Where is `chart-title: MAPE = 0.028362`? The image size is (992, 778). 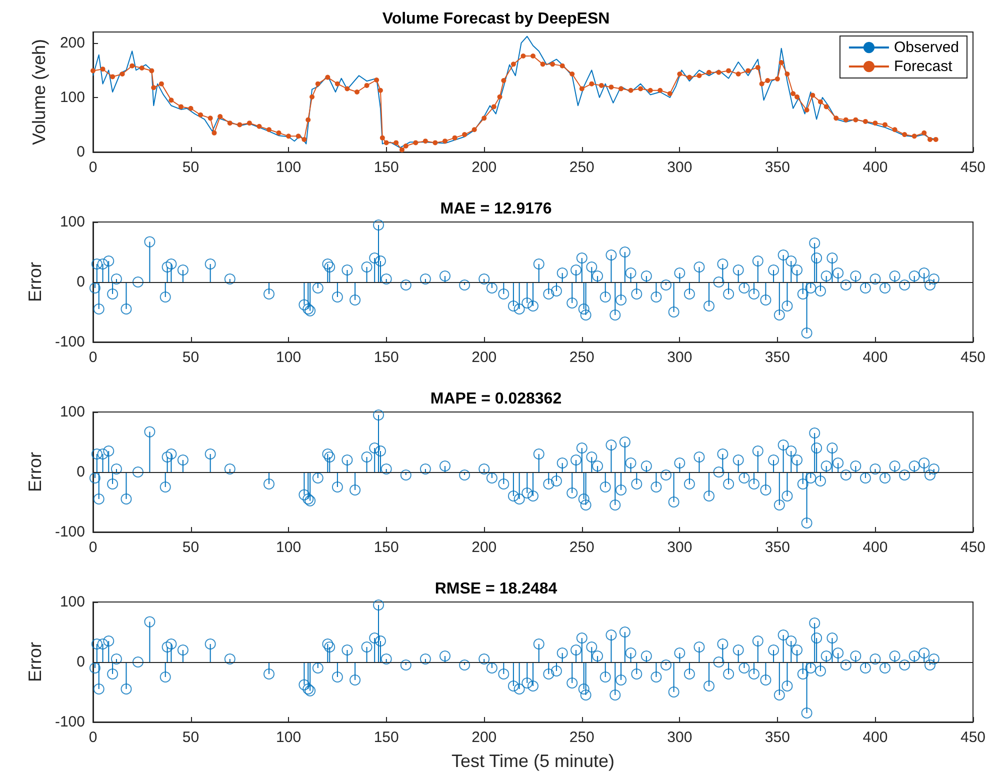
chart-title: MAPE = 0.028362 is located at coordinates (496, 399).